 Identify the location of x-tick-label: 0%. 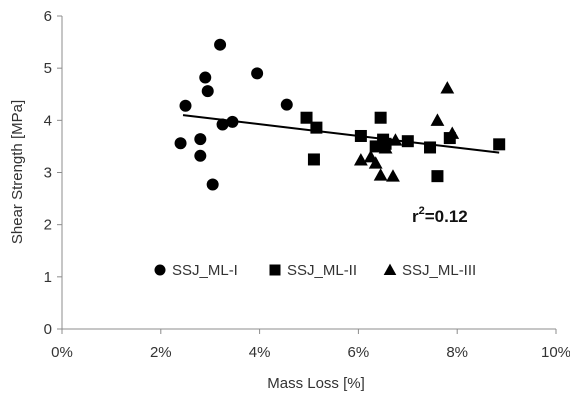
(62, 352).